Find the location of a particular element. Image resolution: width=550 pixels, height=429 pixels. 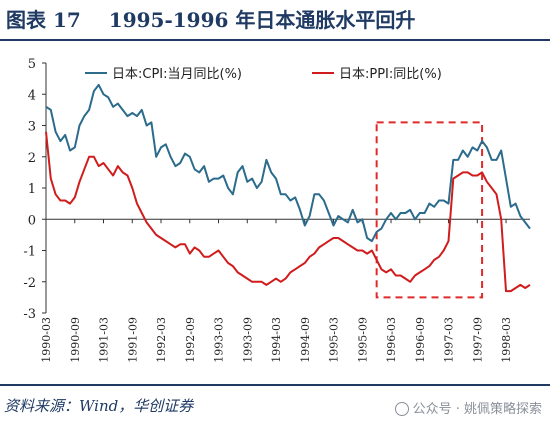

y-tick-label: 5 is located at coordinates (32, 64).